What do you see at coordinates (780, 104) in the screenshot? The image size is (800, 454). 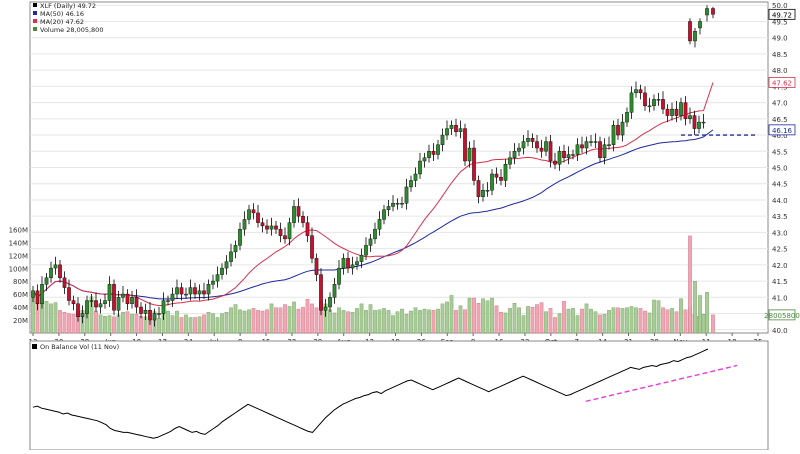 I see `price-tick-label: 47.0` at bounding box center [780, 104].